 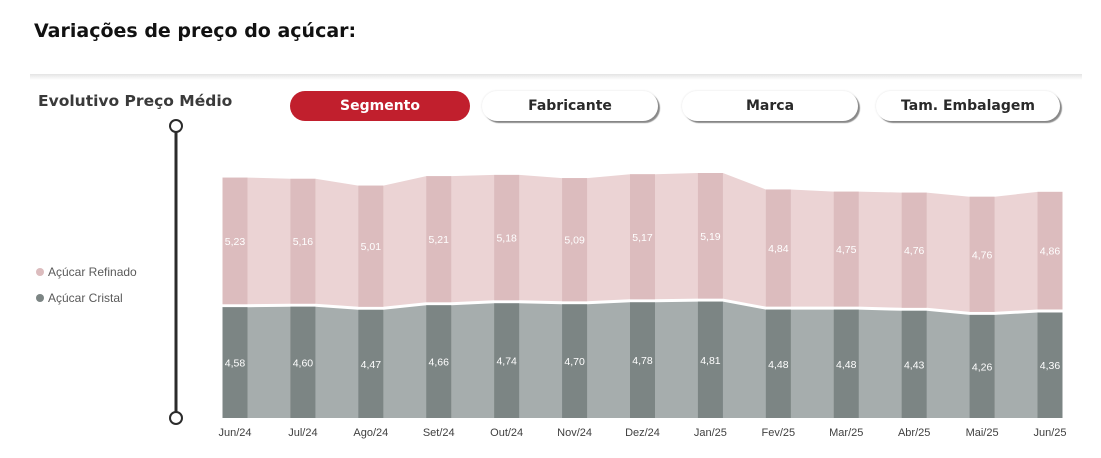 I want to click on x-tick-label: Set/24, so click(x=439, y=433).